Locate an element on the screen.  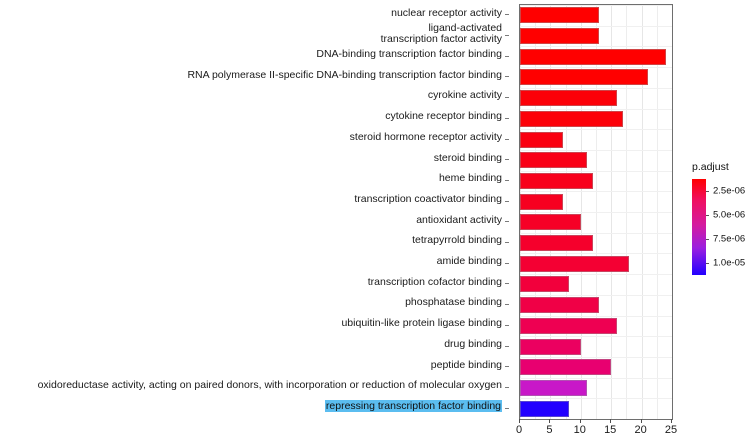
category-label: steroid binding is located at coordinates (467, 157).